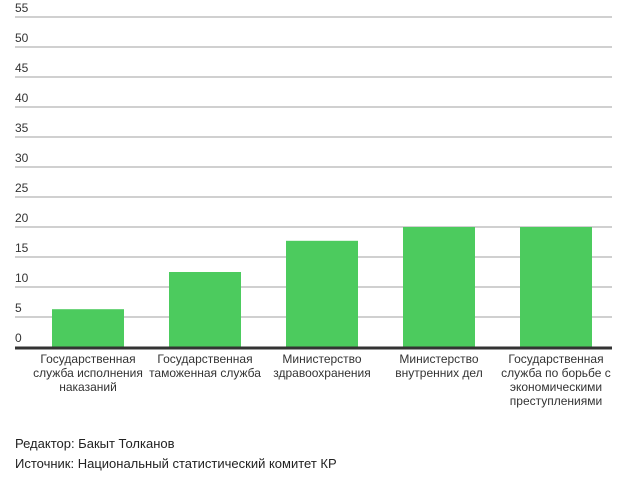 This screenshot has height=485, width=638. What do you see at coordinates (22, 158) in the screenshot?
I see `y-tick-label: 30` at bounding box center [22, 158].